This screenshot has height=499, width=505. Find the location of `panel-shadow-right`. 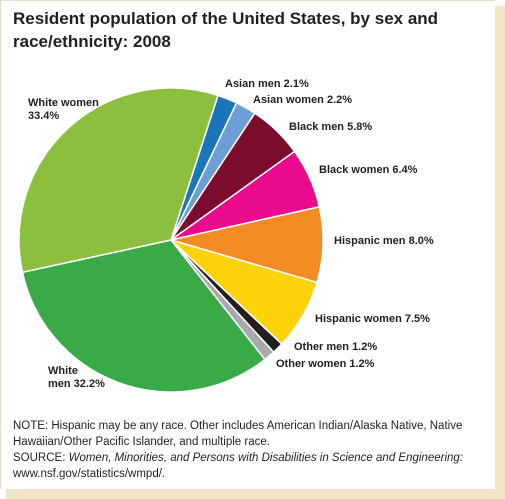

panel-shadow-right is located at coordinates (500, 252).